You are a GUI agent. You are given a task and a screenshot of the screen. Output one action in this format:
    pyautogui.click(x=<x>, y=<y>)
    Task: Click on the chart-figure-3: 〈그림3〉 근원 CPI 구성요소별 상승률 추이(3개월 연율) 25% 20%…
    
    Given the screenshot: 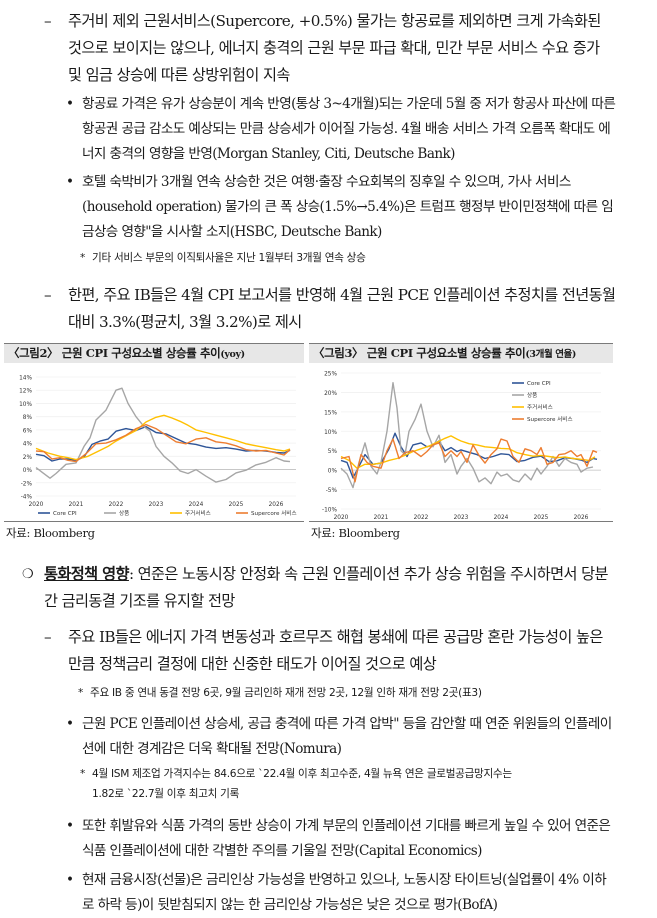 What is the action you would take?
    pyautogui.click(x=461, y=432)
    